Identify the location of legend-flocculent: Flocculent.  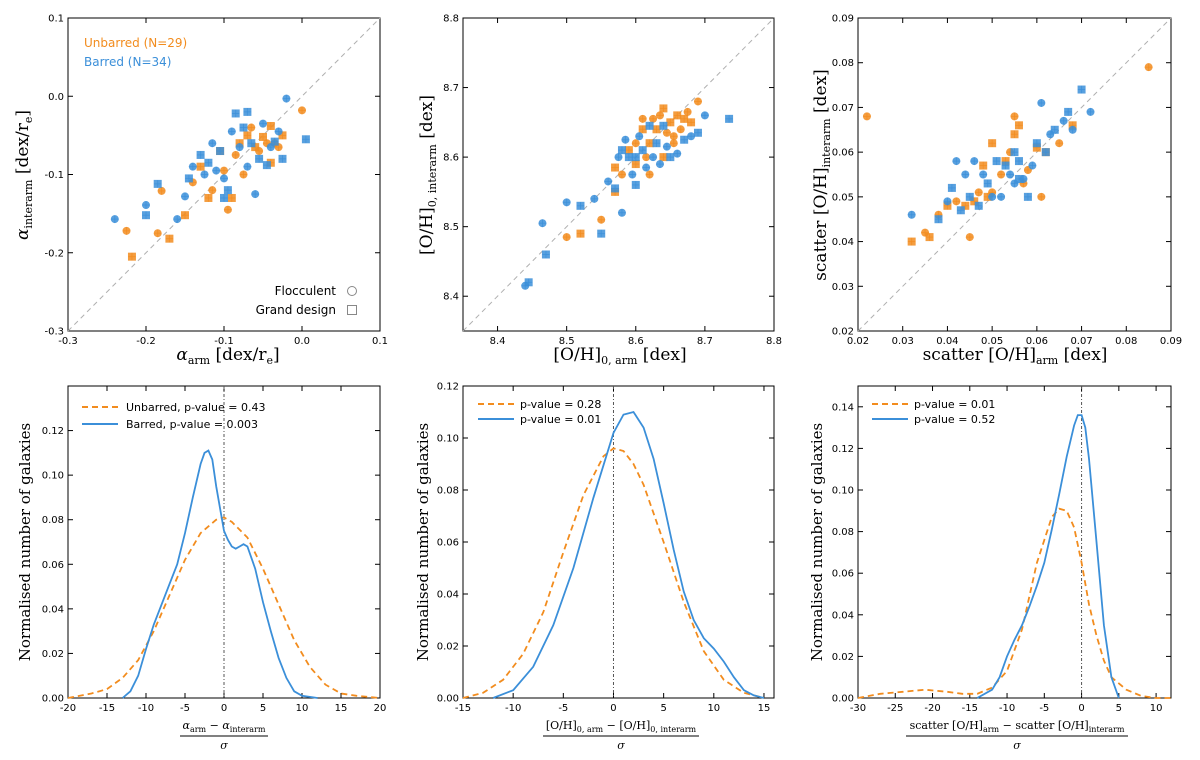
(306, 291).